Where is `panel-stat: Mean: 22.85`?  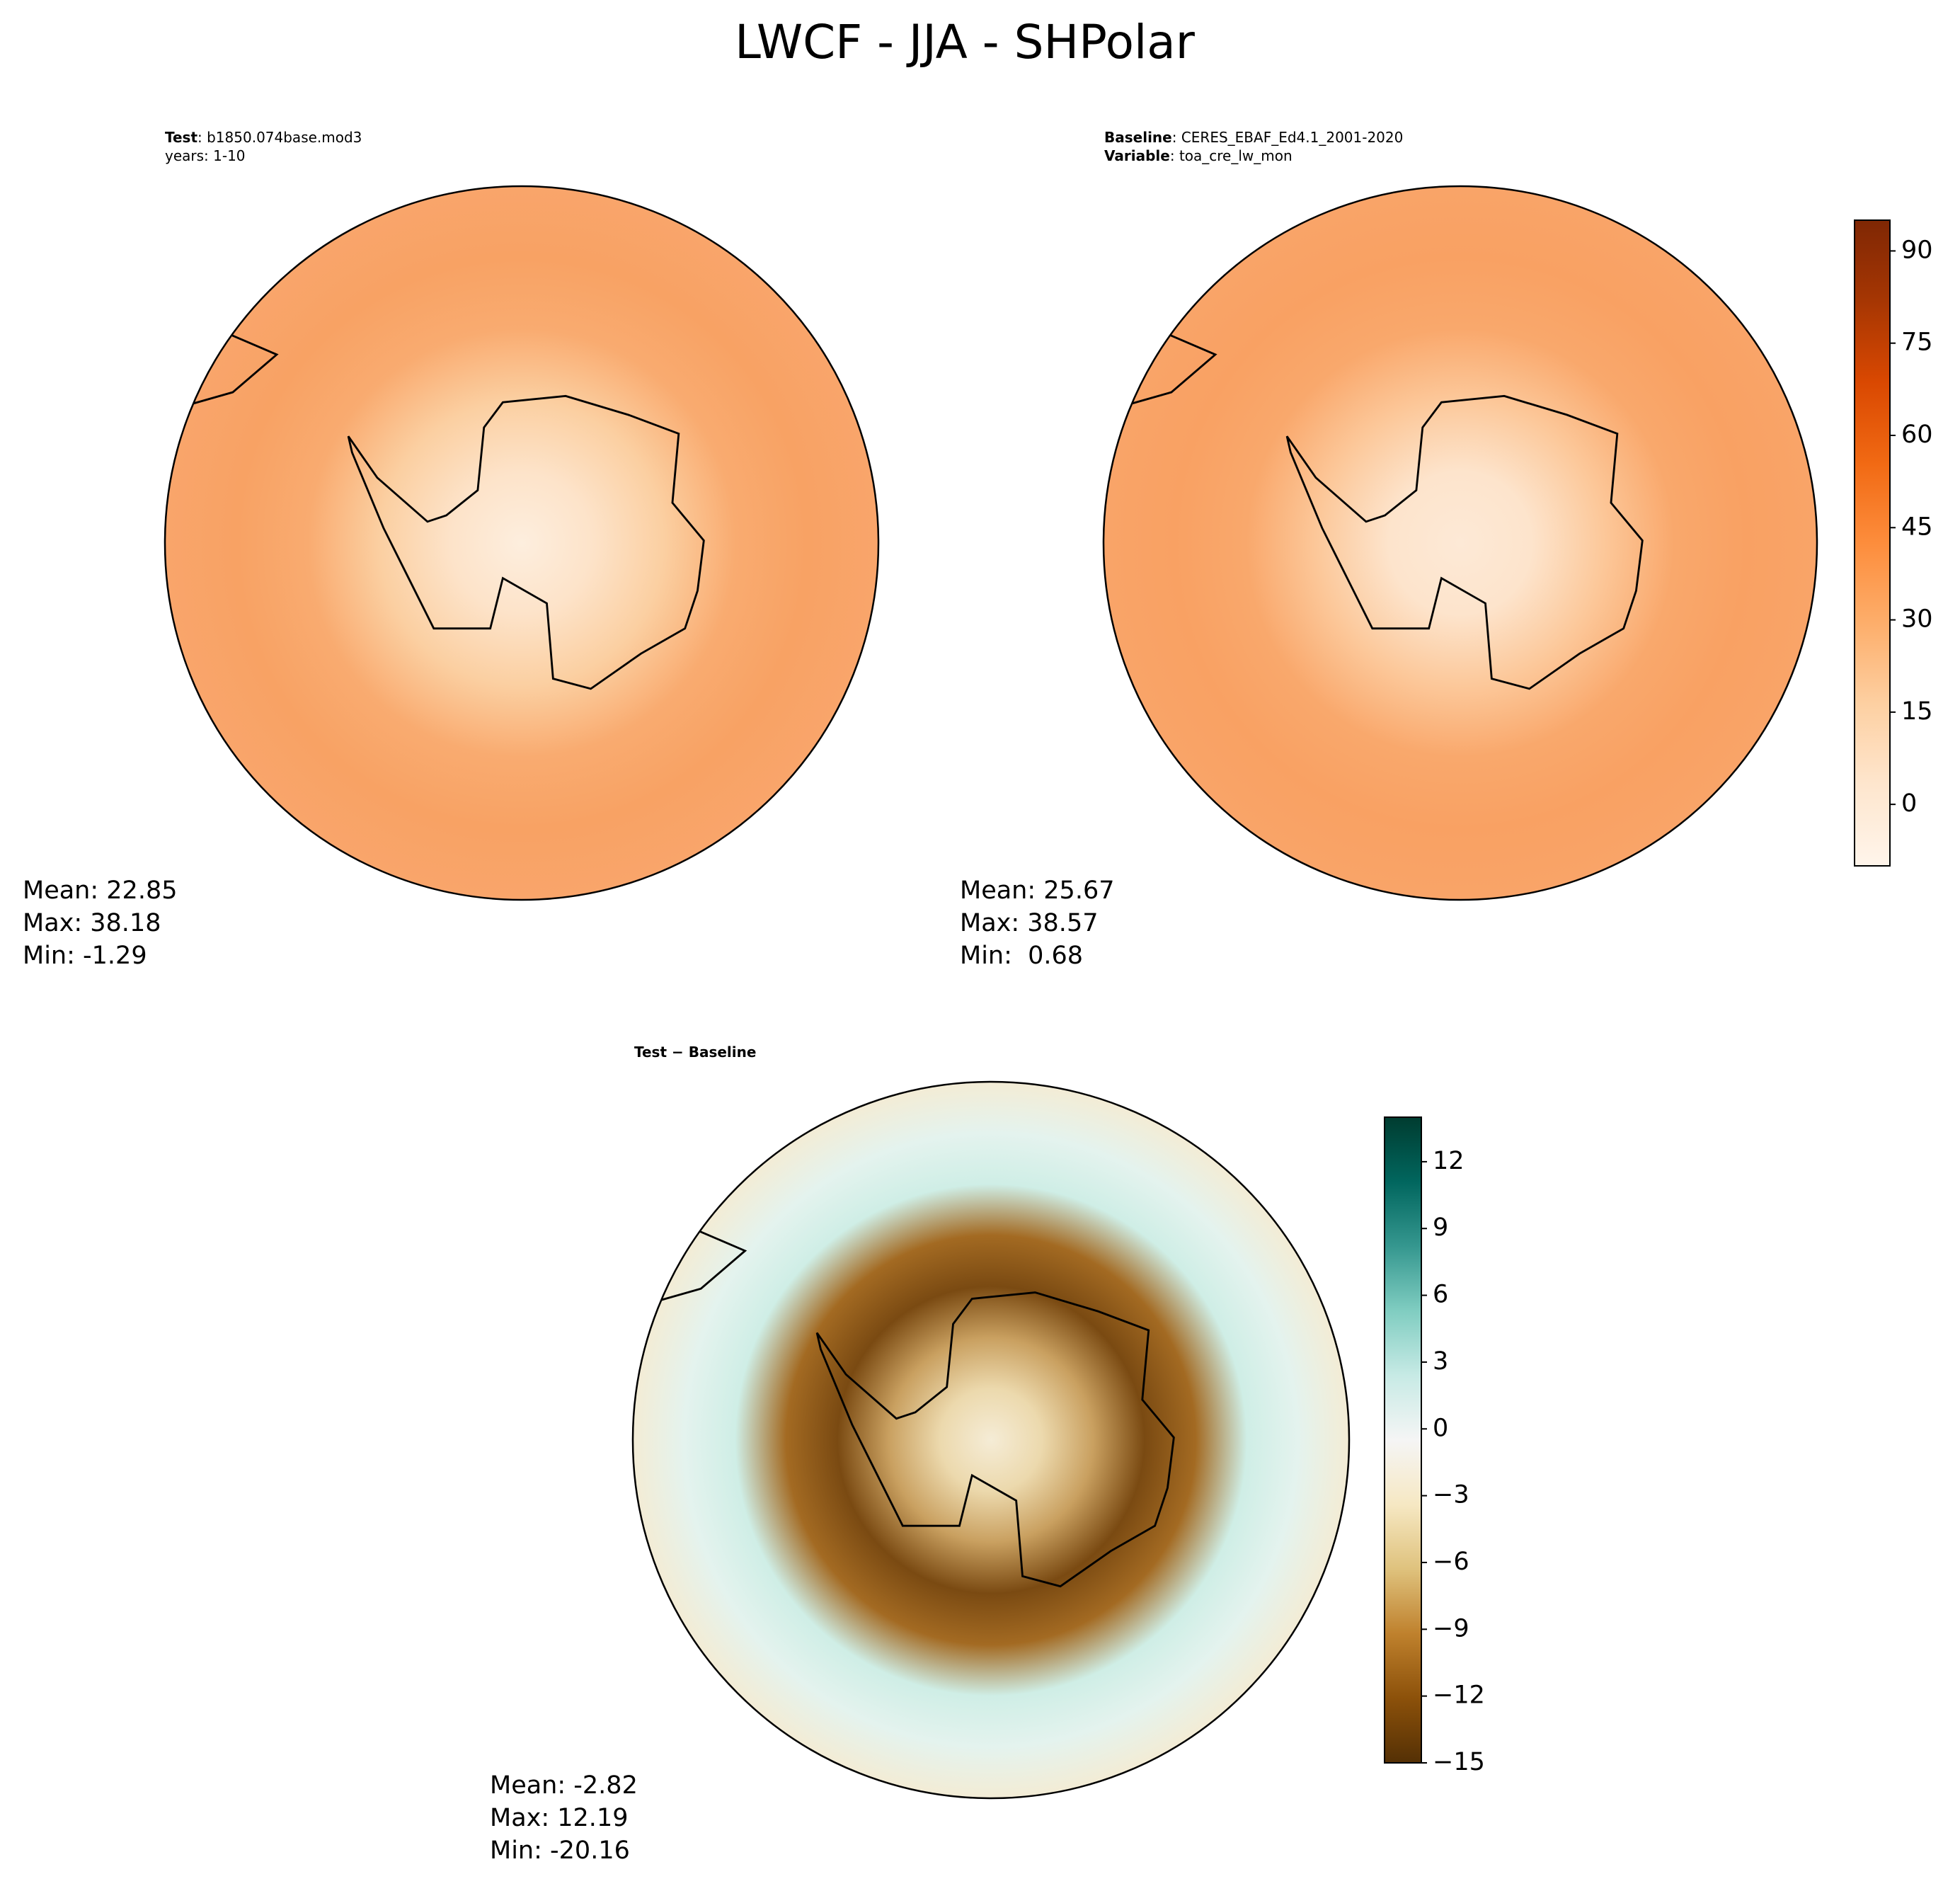 panel-stat: Mean: 22.85 is located at coordinates (100, 890).